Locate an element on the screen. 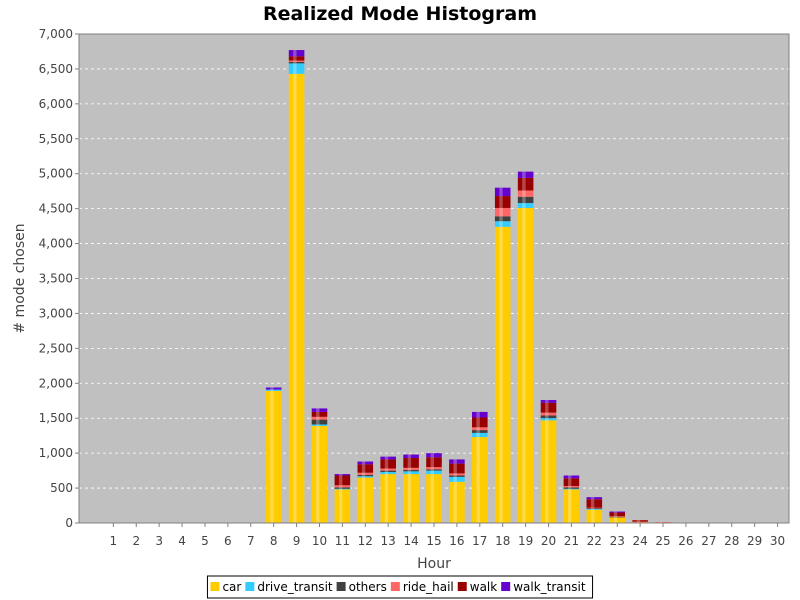 The width and height of the screenshot is (800, 600). legend-frame is located at coordinates (400, 587).